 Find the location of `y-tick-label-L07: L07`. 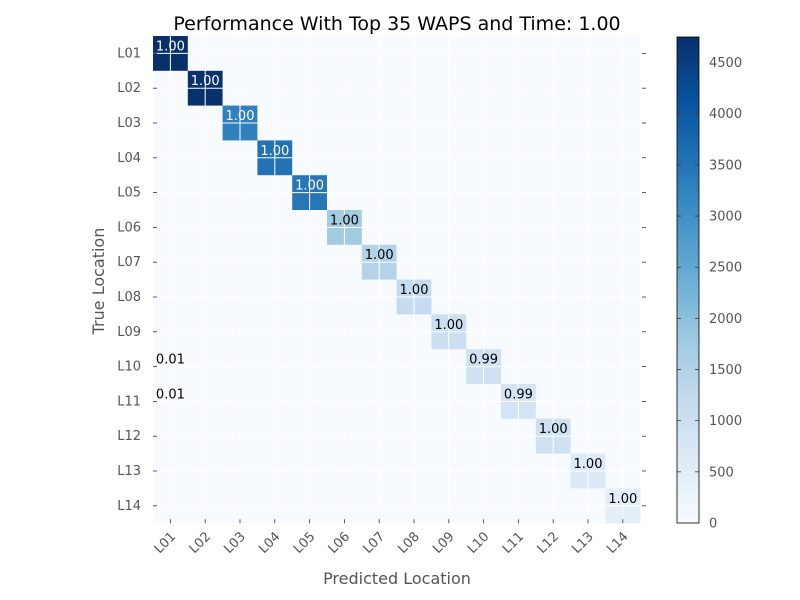

y-tick-label-L07: L07 is located at coordinates (129, 262).